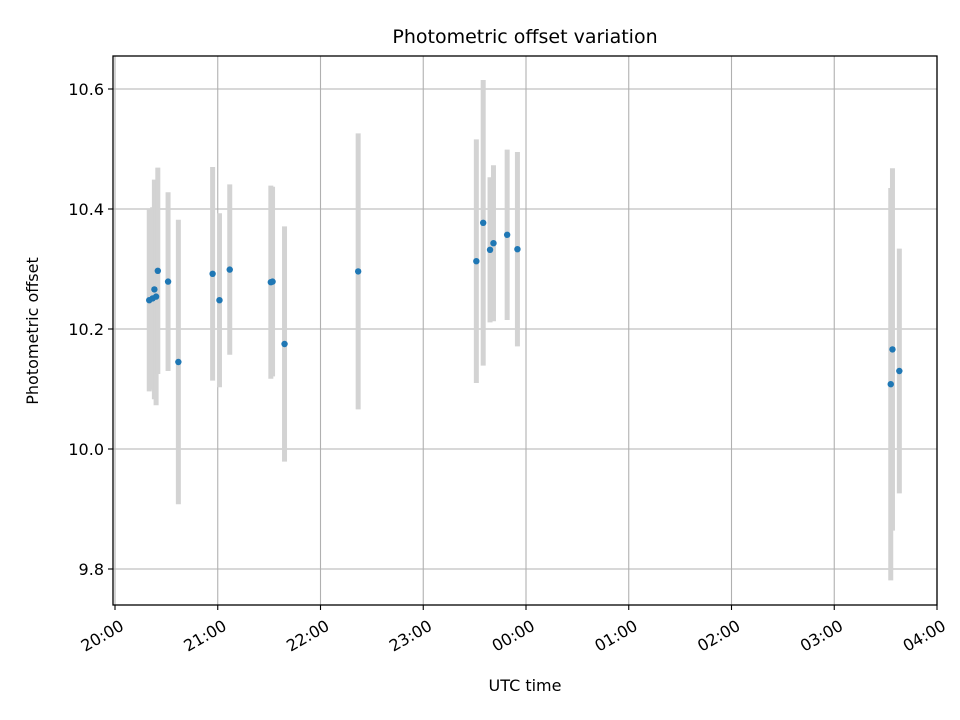 The image size is (960, 720). What do you see at coordinates (86, 449) in the screenshot?
I see `y-tick-label: 10.0` at bounding box center [86, 449].